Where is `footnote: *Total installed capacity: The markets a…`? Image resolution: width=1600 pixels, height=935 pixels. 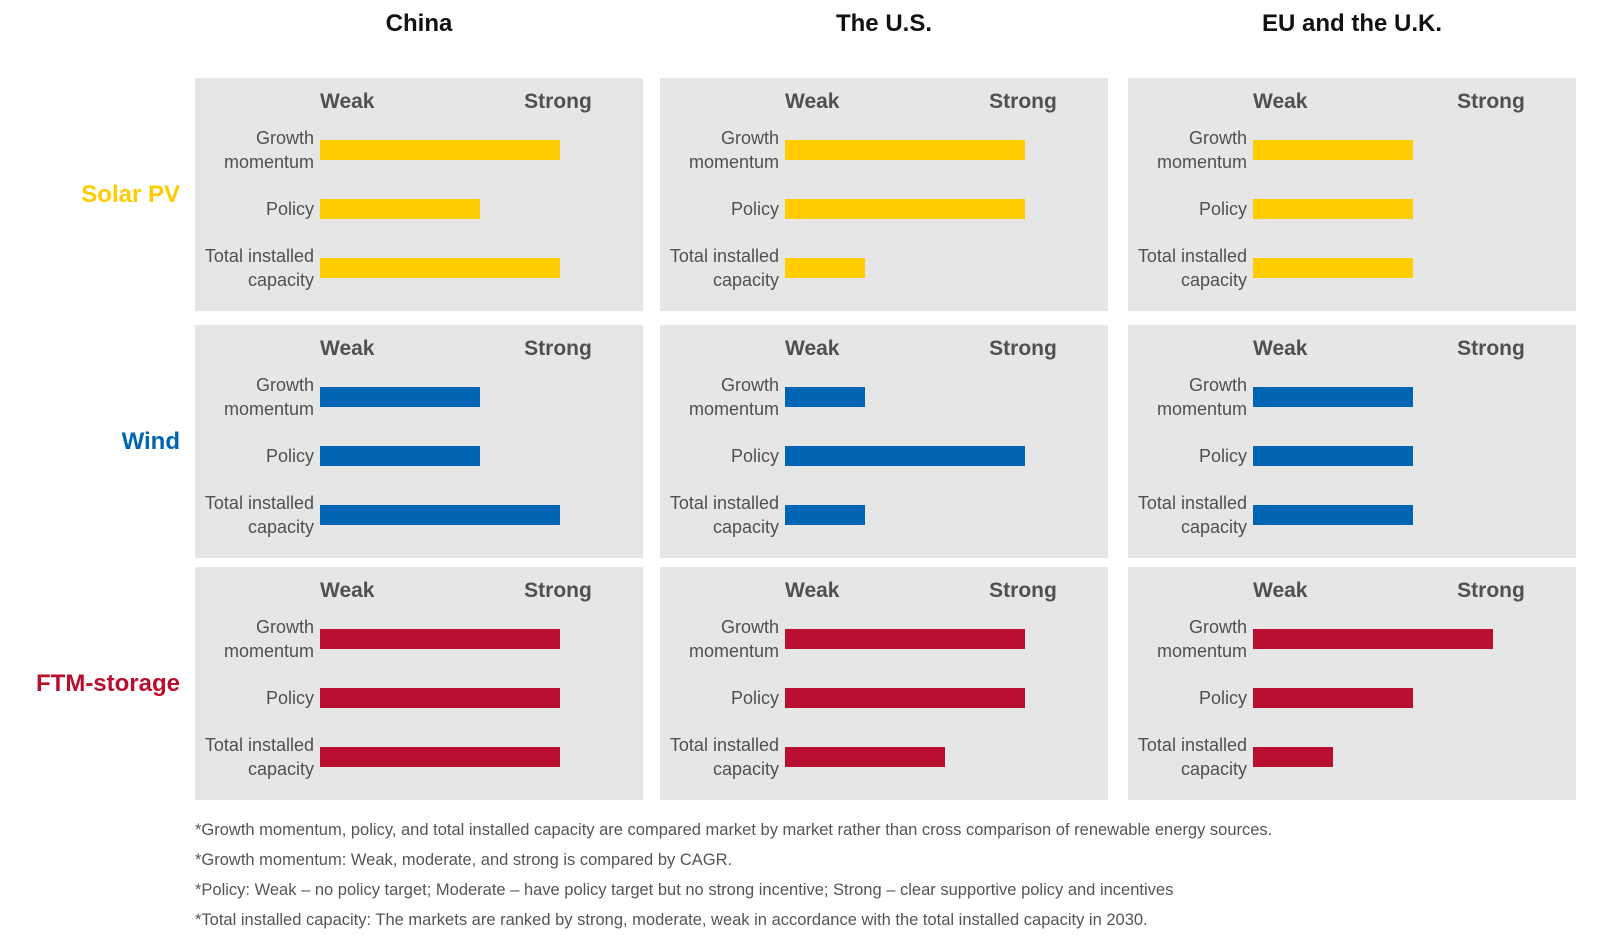
footnote: *Total installed capacity: The markets a… is located at coordinates (671, 920).